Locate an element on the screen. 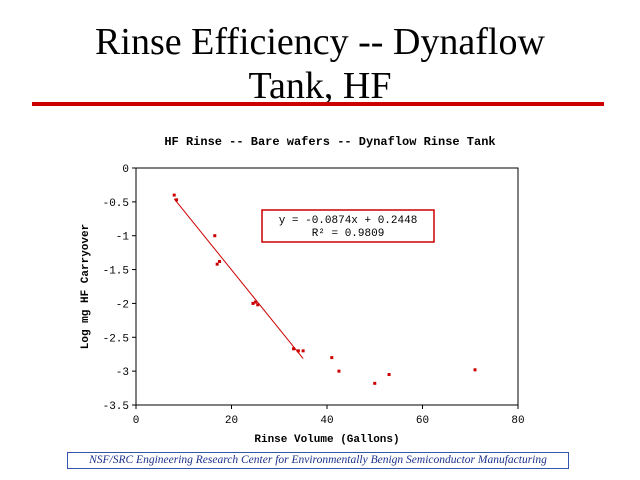 Image resolution: width=640 pixels, height=480 pixels. title-divider is located at coordinates (318, 104).